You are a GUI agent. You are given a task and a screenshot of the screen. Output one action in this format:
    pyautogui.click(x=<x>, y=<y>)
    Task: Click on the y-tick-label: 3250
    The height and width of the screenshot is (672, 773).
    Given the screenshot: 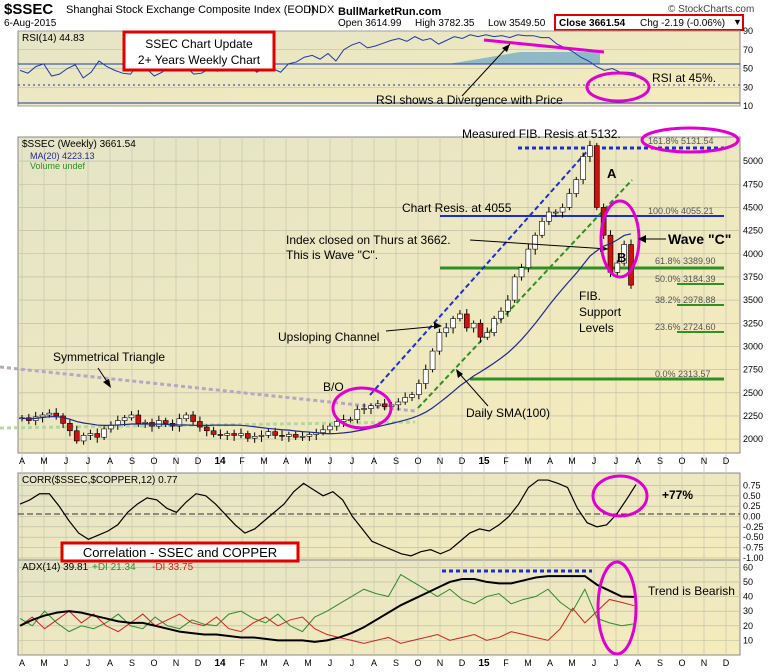 What is the action you would take?
    pyautogui.click(x=753, y=323)
    